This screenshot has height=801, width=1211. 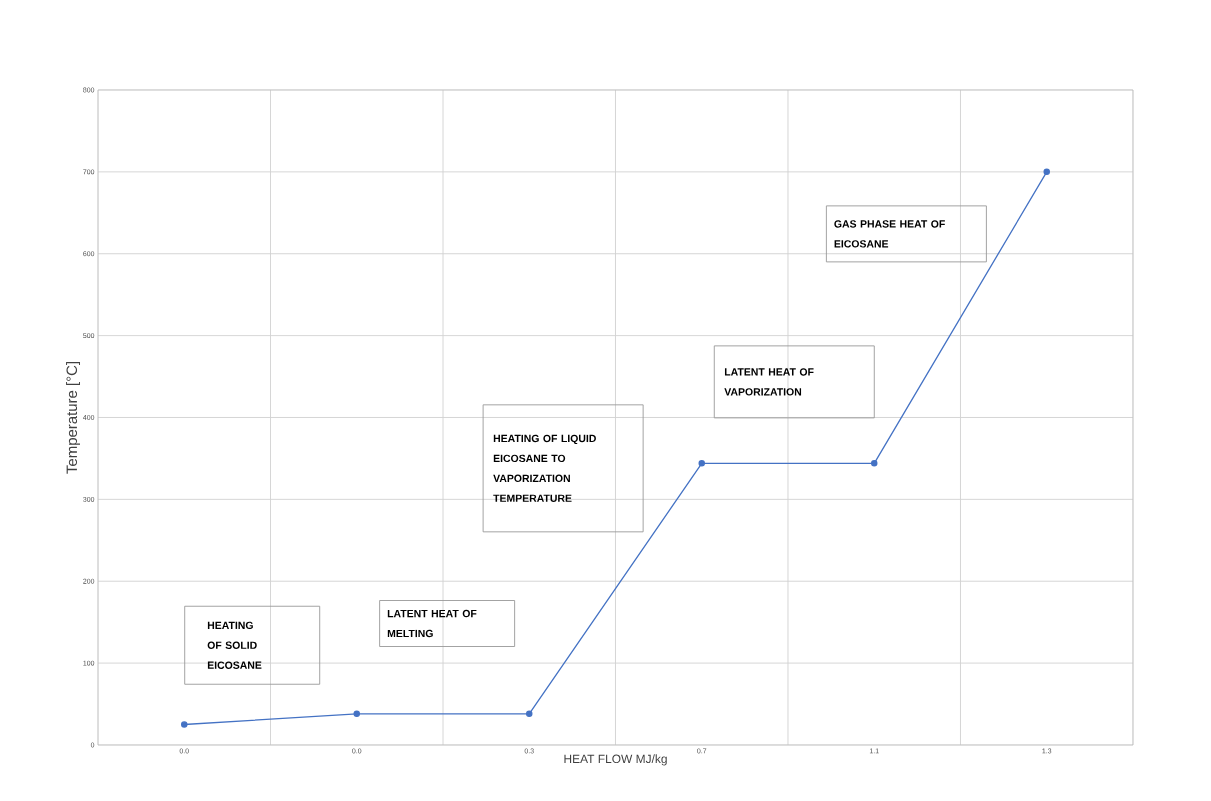 I want to click on annotation: GAS PHASE HEAT OF EICOSANE, so click(x=889, y=234).